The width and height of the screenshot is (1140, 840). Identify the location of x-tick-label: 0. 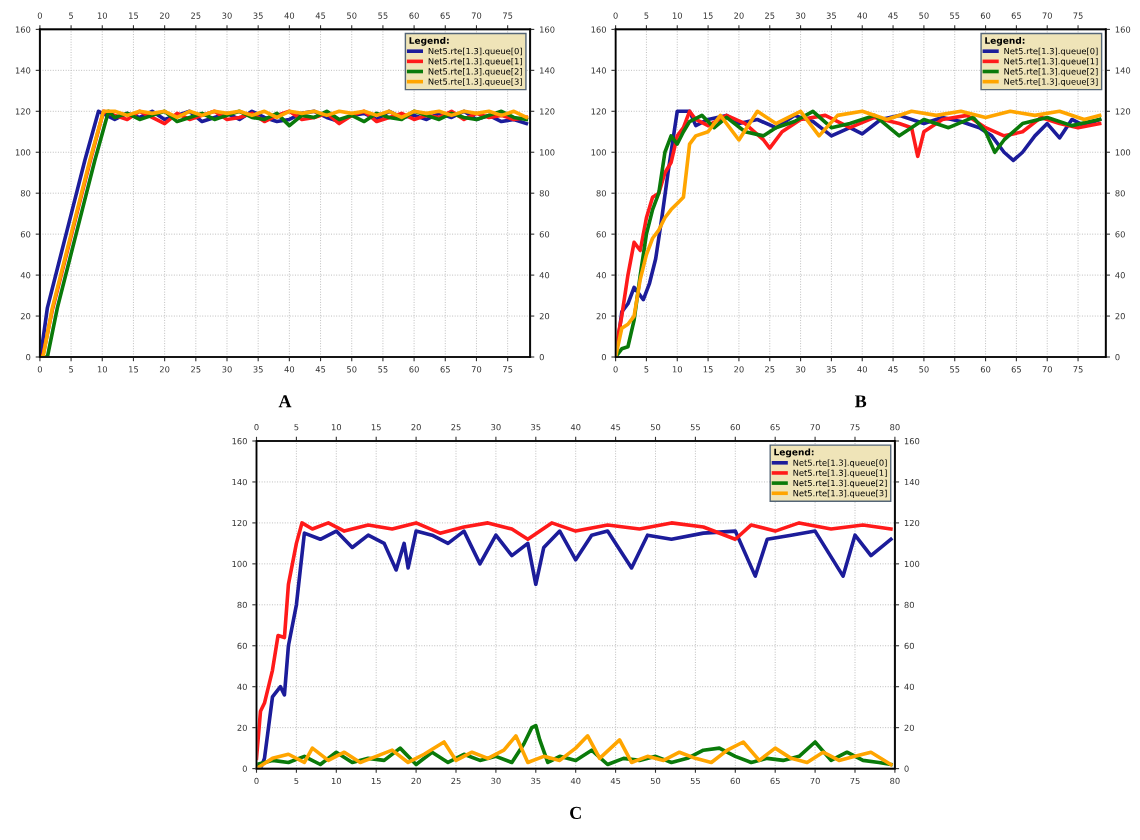
(256, 781).